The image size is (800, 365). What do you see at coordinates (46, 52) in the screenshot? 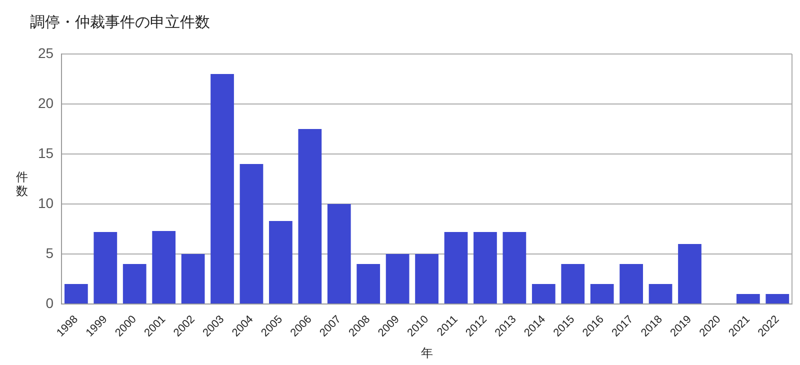
I see `y-tick-label: 25` at bounding box center [46, 52].